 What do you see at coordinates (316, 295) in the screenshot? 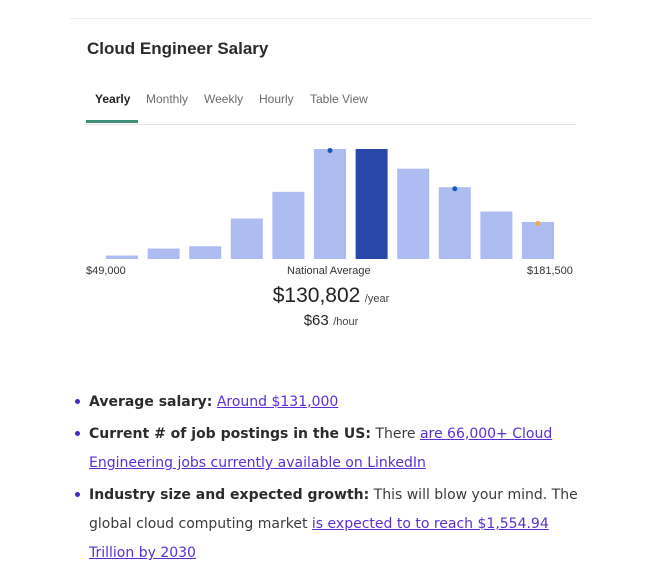
I see `yearly-salary-value: $130,802` at bounding box center [316, 295].